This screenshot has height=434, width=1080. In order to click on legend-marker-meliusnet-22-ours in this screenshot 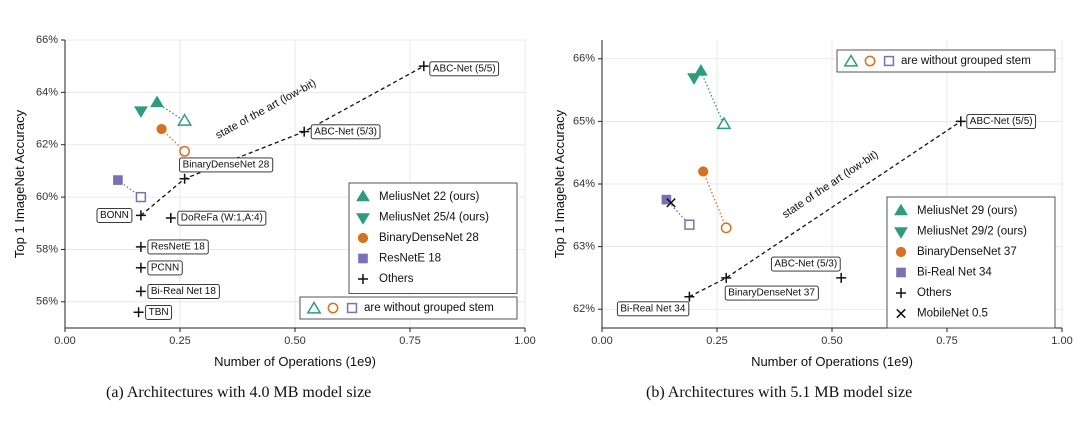, I will do `click(363, 195)`.